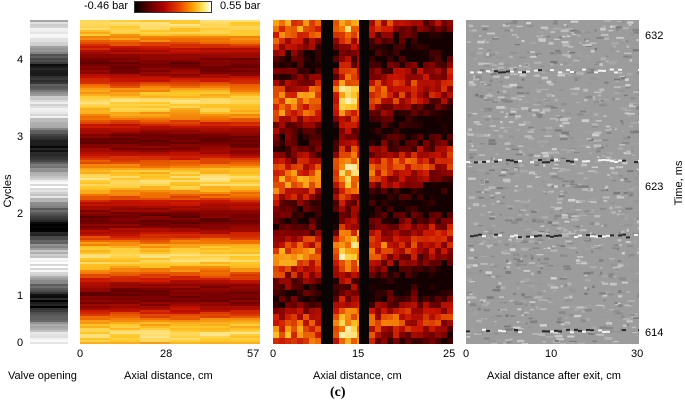 This screenshot has height=408, width=685. I want to click on valve-opening-stripes, so click(49, 182).